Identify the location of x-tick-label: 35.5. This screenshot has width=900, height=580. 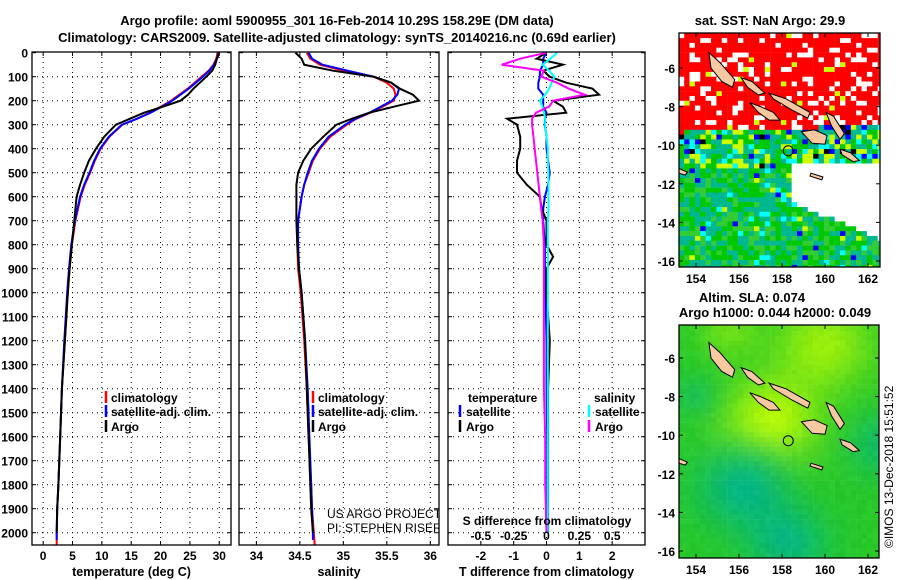
(387, 556).